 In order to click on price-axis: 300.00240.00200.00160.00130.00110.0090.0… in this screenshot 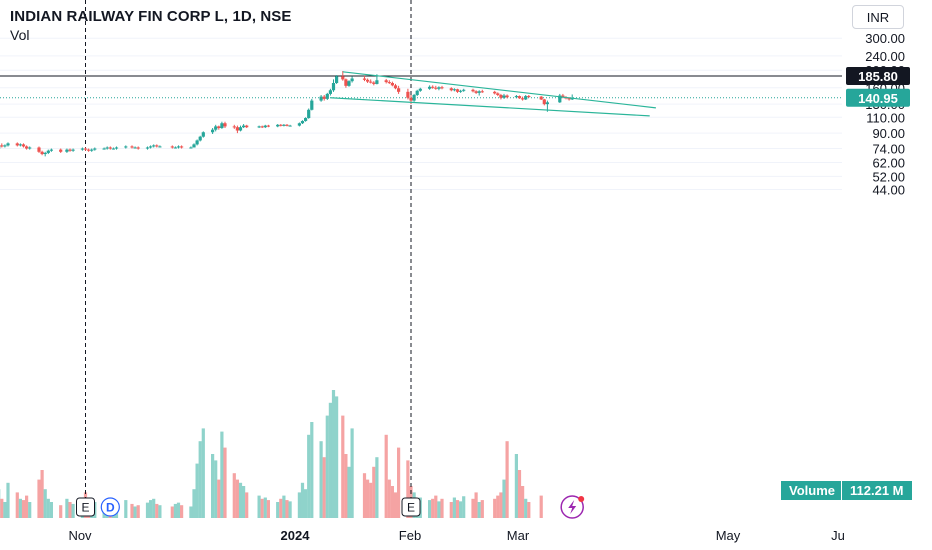, I will do `click(878, 114)`.